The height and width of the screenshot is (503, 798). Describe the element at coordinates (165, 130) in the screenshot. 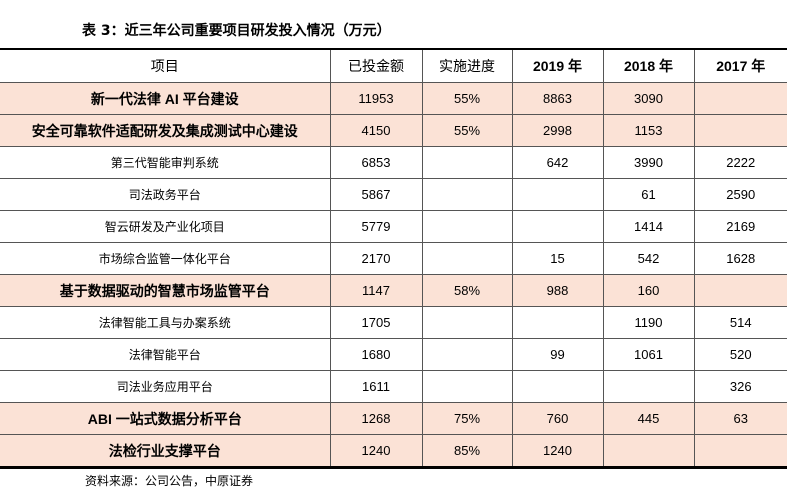

I see `project-cell: 安全可靠软件适配研发及集成测试中心建设` at that location.